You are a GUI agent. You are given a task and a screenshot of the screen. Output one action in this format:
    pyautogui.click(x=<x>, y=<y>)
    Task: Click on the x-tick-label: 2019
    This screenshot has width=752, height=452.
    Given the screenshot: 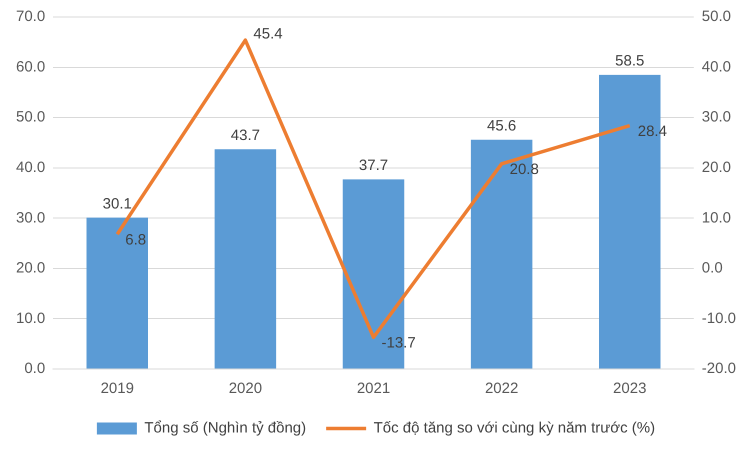 What is the action you would take?
    pyautogui.click(x=117, y=389)
    